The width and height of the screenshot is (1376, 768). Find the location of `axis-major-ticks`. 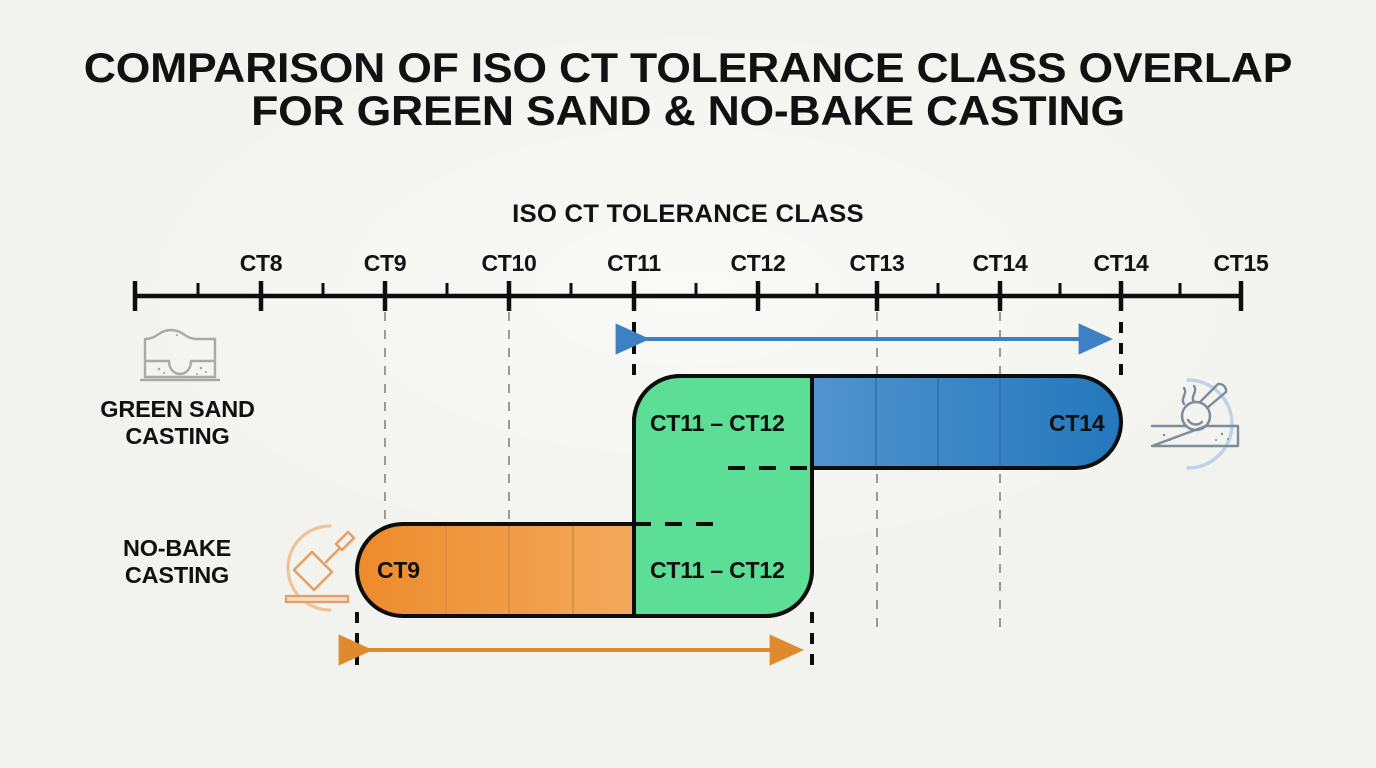

axis-major-ticks is located at coordinates (688, 296).